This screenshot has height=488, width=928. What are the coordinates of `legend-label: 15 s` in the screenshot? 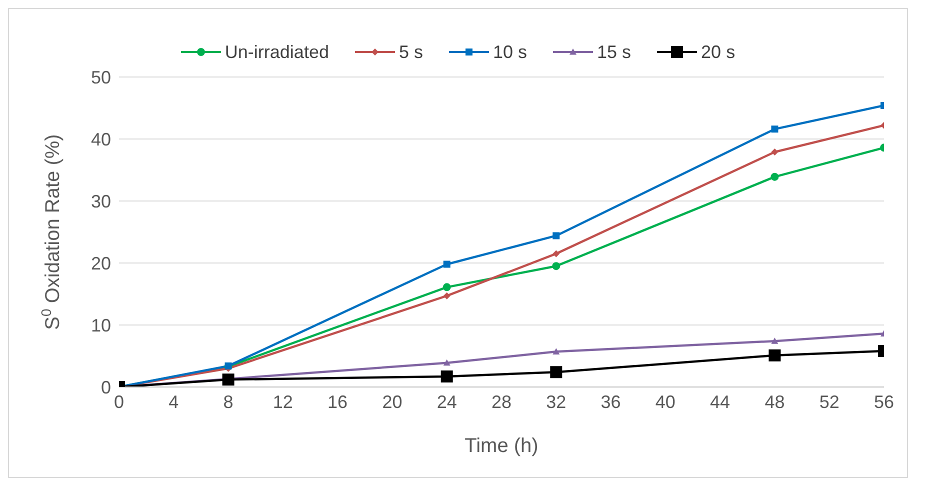 It's located at (614, 52).